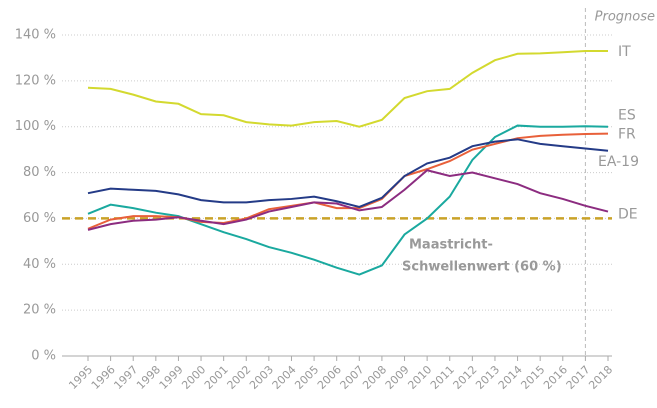 The width and height of the screenshot is (657, 408). I want to click on x-tick-label: 1995, so click(80, 377).